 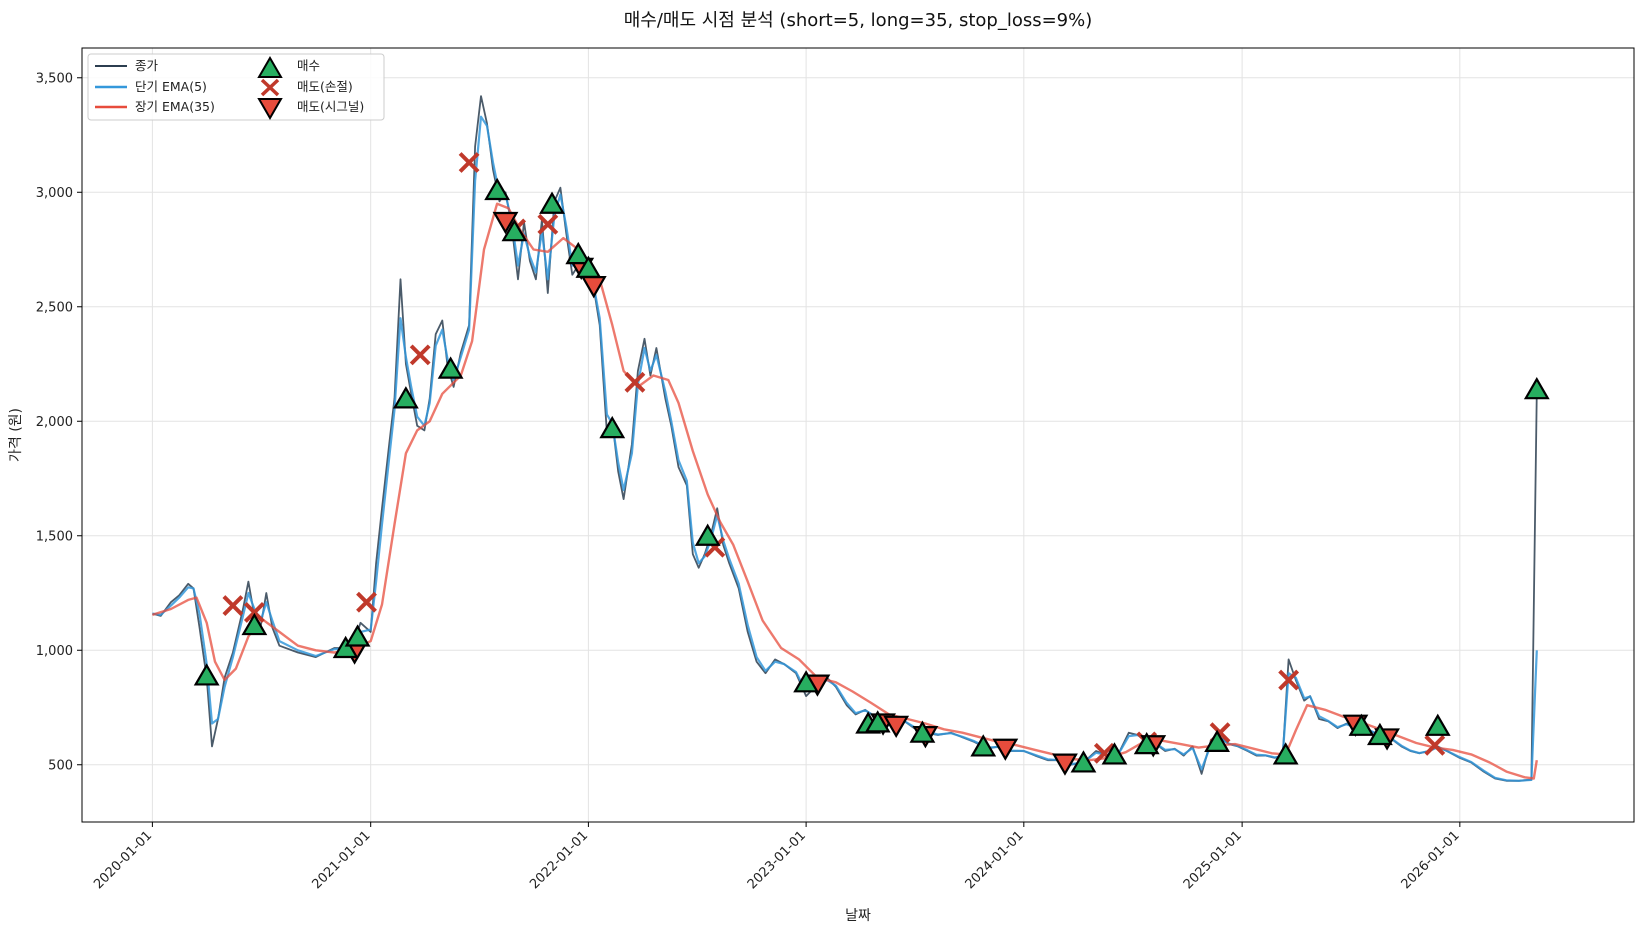 What do you see at coordinates (16, 435) in the screenshot?
I see `y-axis-title: 가격 (원)` at bounding box center [16, 435].